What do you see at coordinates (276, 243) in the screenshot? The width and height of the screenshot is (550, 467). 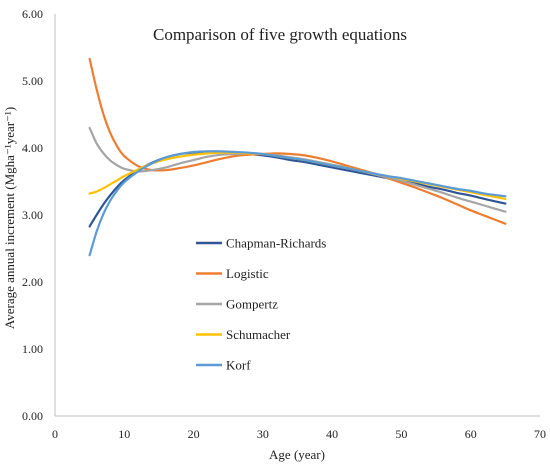 I see `legend-label-chapman-richards: Chapman-Richards` at bounding box center [276, 243].